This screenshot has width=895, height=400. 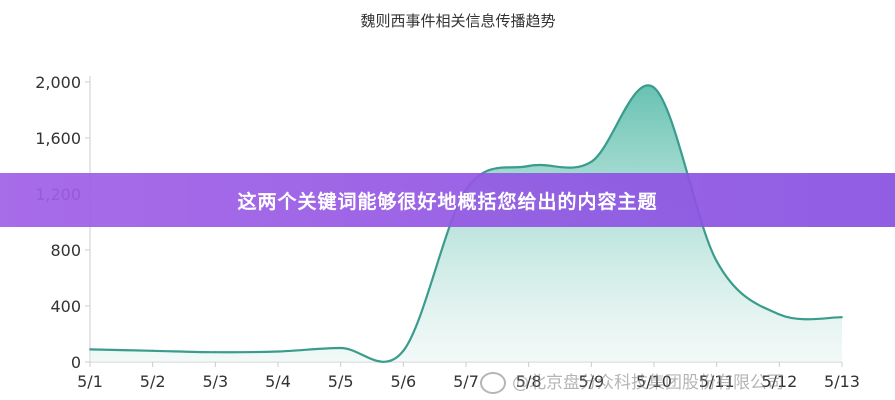 I want to click on x-tick-label: 5/6, so click(x=403, y=381).